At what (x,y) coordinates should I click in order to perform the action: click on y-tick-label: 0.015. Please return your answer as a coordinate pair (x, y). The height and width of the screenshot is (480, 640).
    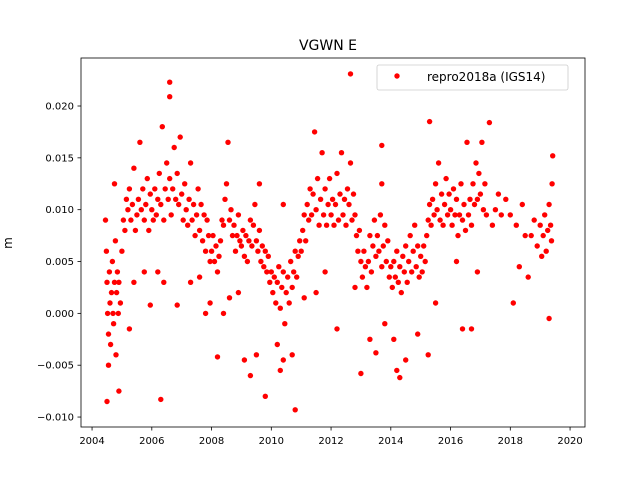
    Looking at the image, I should click on (59, 158).